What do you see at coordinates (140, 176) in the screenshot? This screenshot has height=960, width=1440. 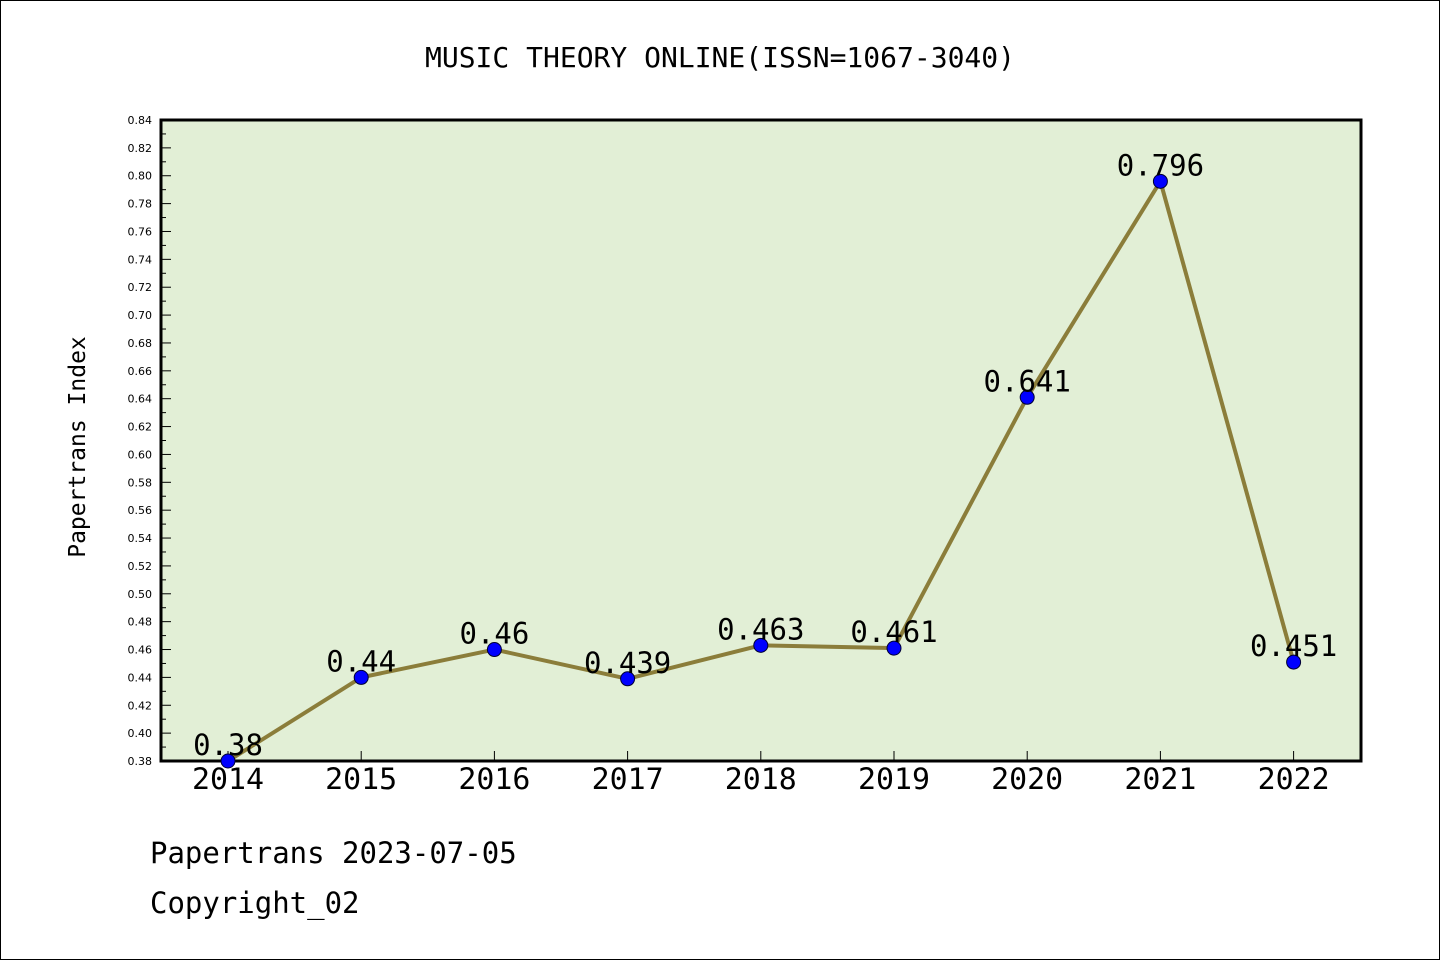 I see `y-tick-label: 0.80` at bounding box center [140, 176].